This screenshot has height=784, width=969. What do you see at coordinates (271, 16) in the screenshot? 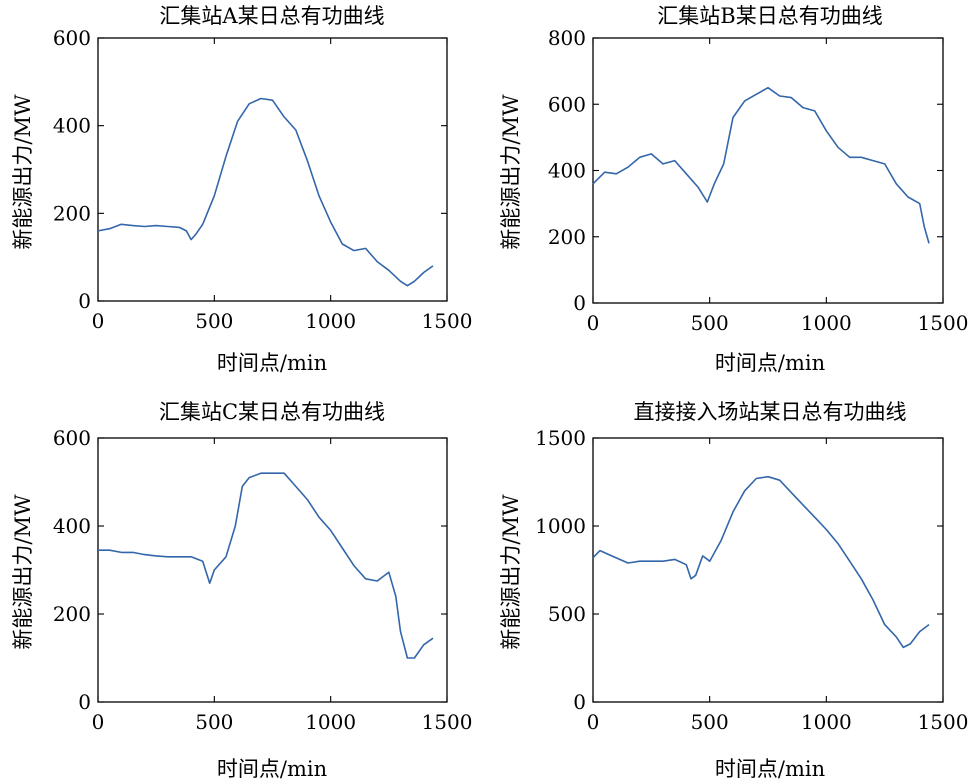
I see `chart-title: 汇集站A某日总有功曲线` at bounding box center [271, 16].